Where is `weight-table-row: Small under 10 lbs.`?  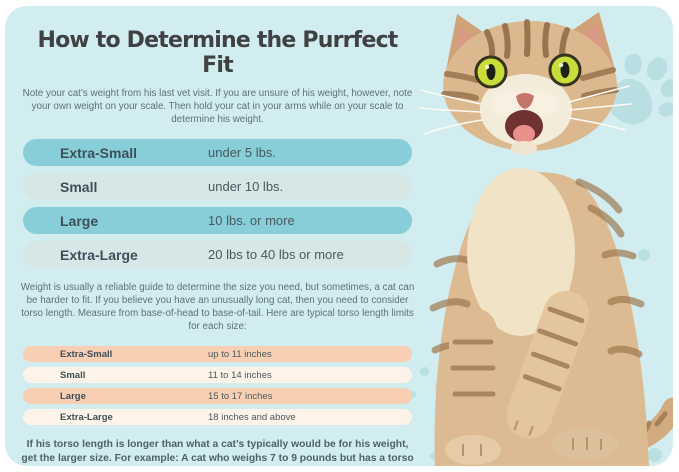 weight-table-row: Small under 10 lbs. is located at coordinates (217, 186).